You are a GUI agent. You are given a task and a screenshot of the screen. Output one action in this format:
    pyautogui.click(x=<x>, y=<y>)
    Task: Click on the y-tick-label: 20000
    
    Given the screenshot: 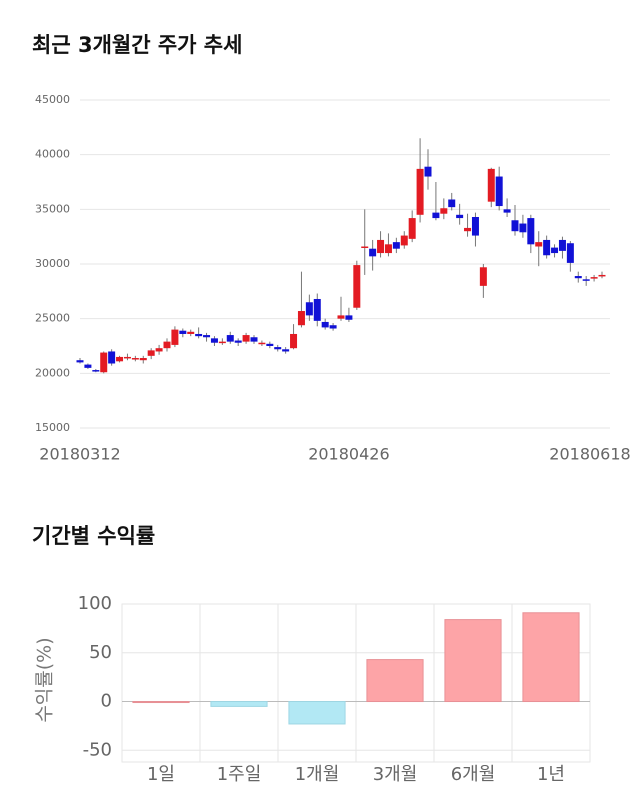 What is the action you would take?
    pyautogui.click(x=52, y=372)
    